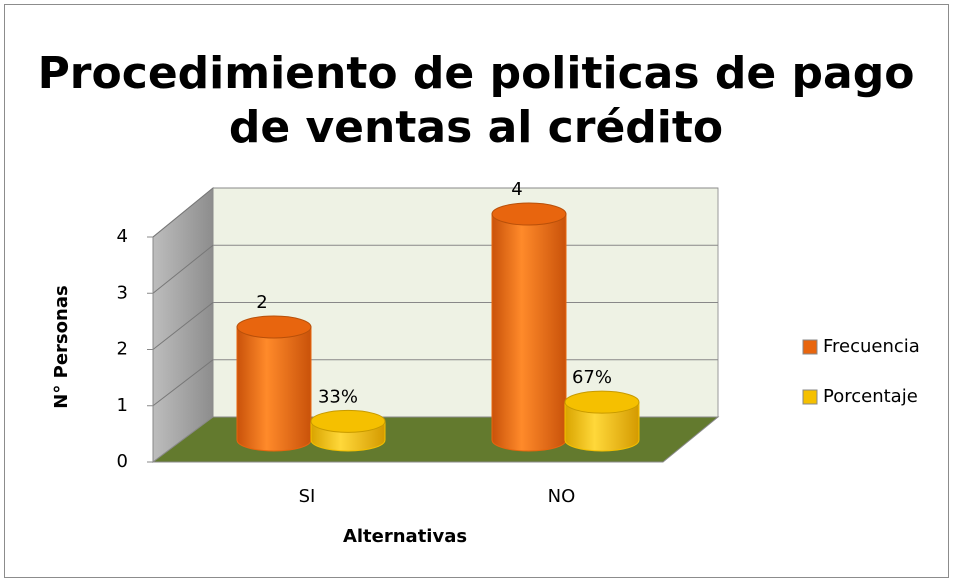 This screenshot has height=582, width=953. What do you see at coordinates (476, 73) in the screenshot?
I see `chart-title: Procedimiento de politicas de pago` at bounding box center [476, 73].